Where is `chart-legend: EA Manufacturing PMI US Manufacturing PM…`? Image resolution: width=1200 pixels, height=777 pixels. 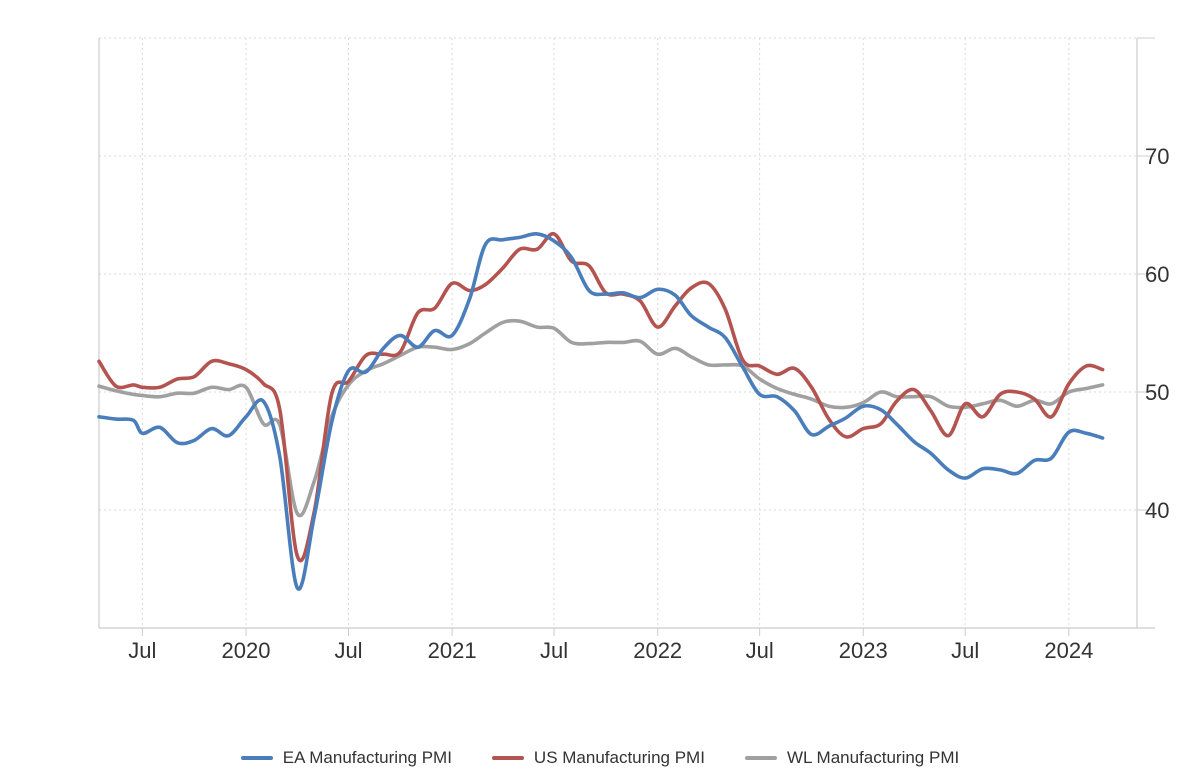
chart-legend: EA Manufacturing PMI US Manufacturing PM… is located at coordinates (600, 758).